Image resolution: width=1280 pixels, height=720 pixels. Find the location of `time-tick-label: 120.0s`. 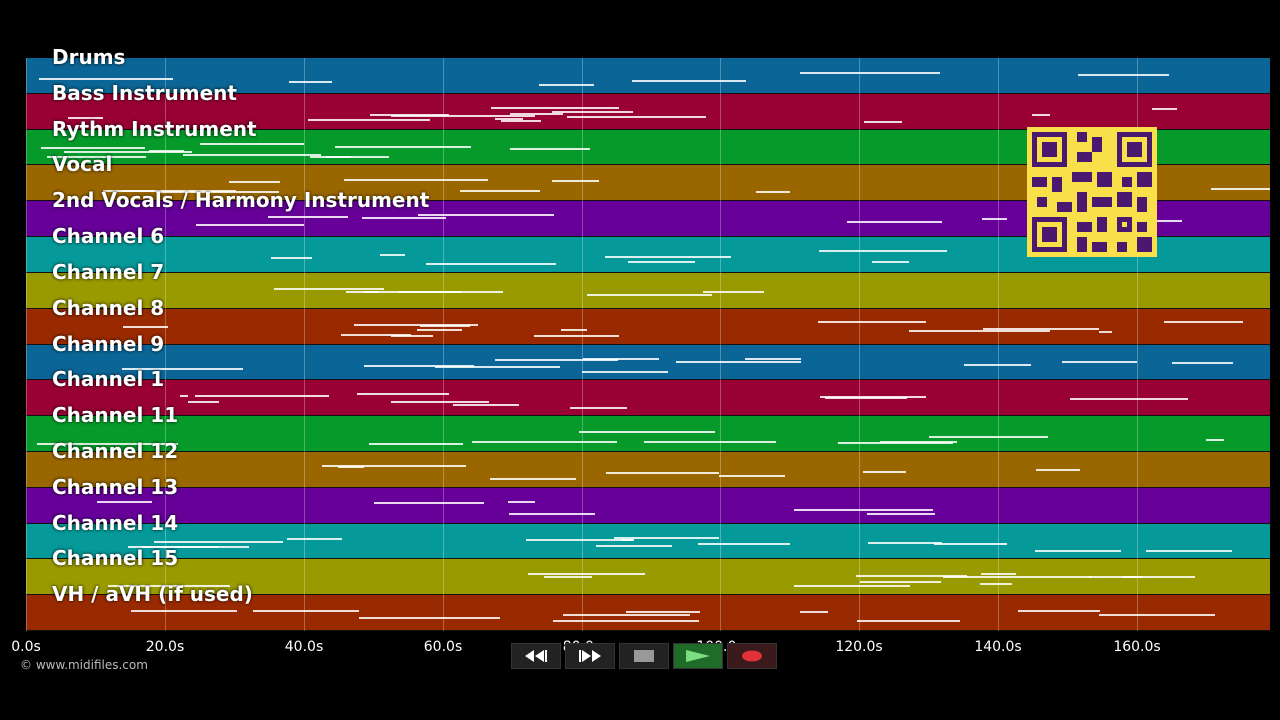

time-tick-label: 120.0s is located at coordinates (859, 647).